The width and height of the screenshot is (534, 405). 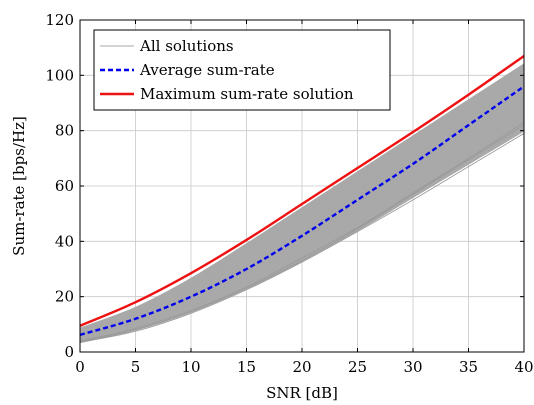 What do you see at coordinates (80, 367) in the screenshot?
I see `x-tick-label: 0` at bounding box center [80, 367].